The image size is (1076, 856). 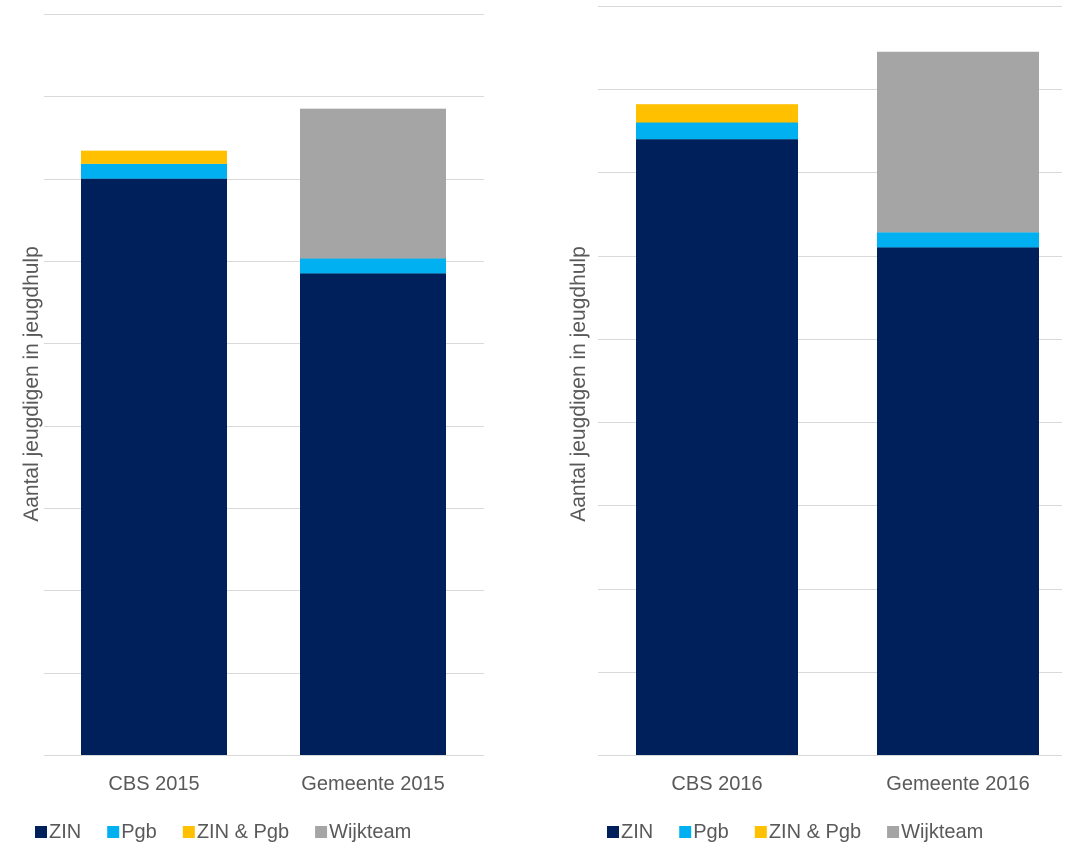 I want to click on x-tick-label: CBS 2016, so click(x=716, y=784).